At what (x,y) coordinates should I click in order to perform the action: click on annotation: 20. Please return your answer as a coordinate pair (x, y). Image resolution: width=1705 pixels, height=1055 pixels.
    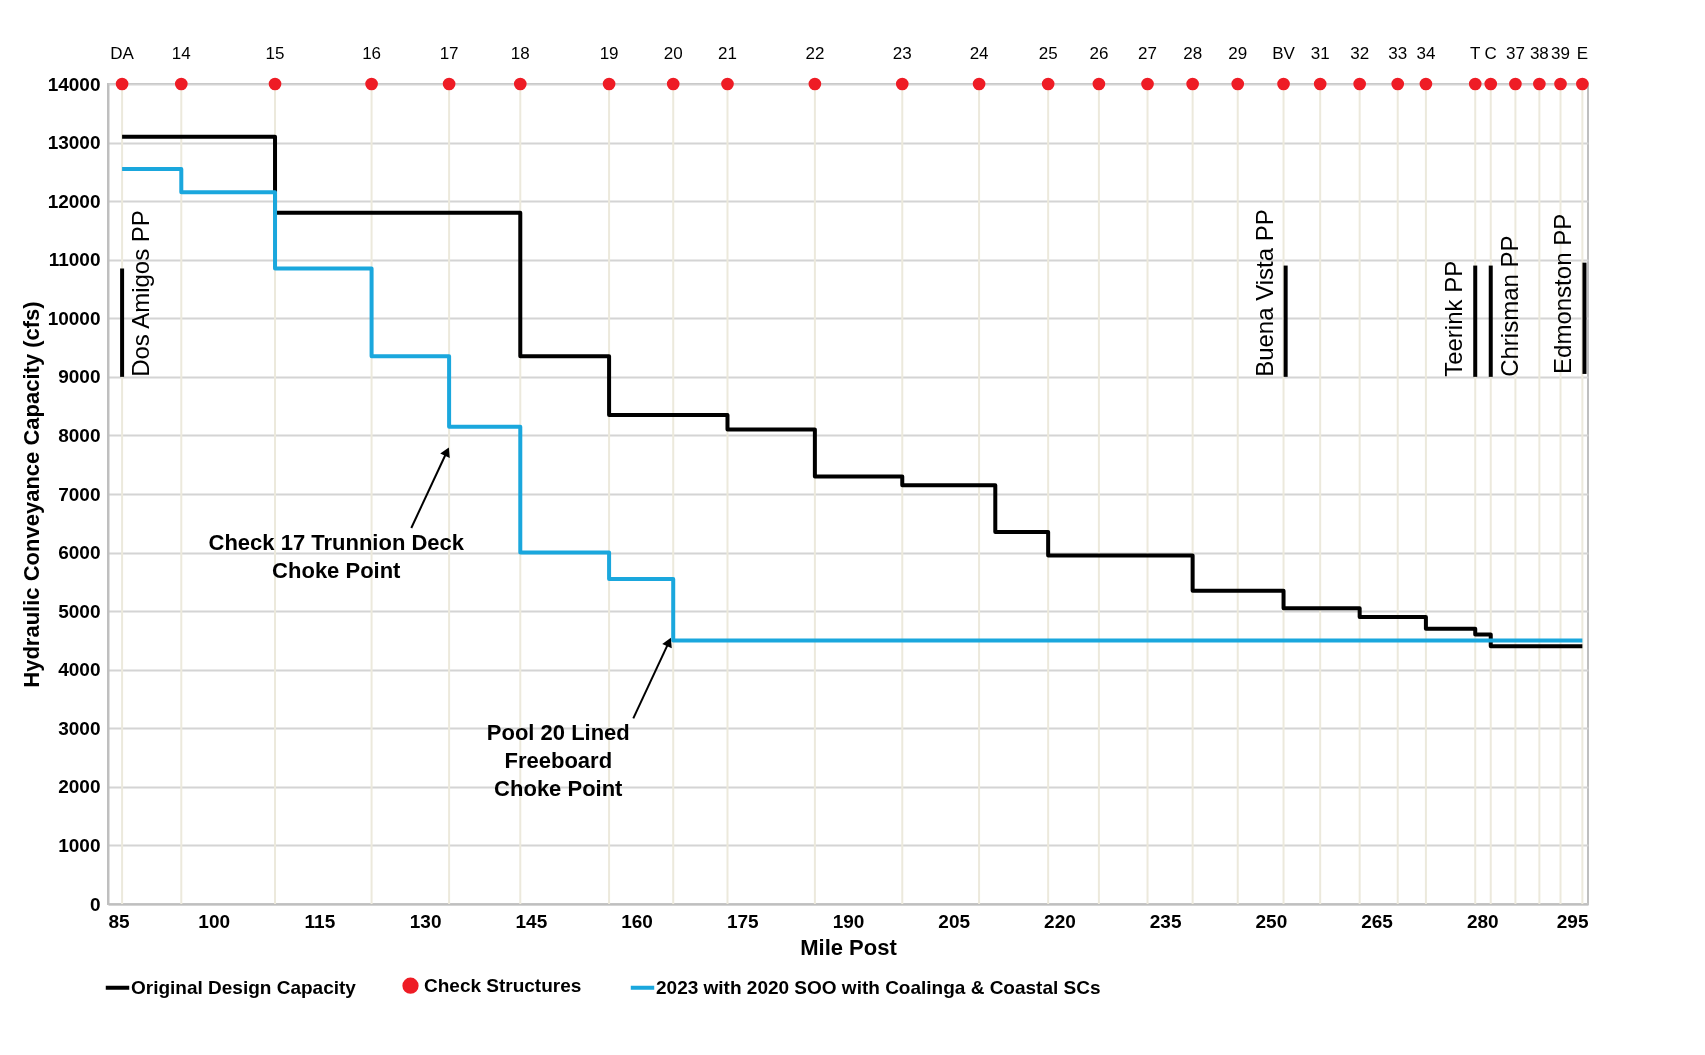
    Looking at the image, I should click on (673, 53).